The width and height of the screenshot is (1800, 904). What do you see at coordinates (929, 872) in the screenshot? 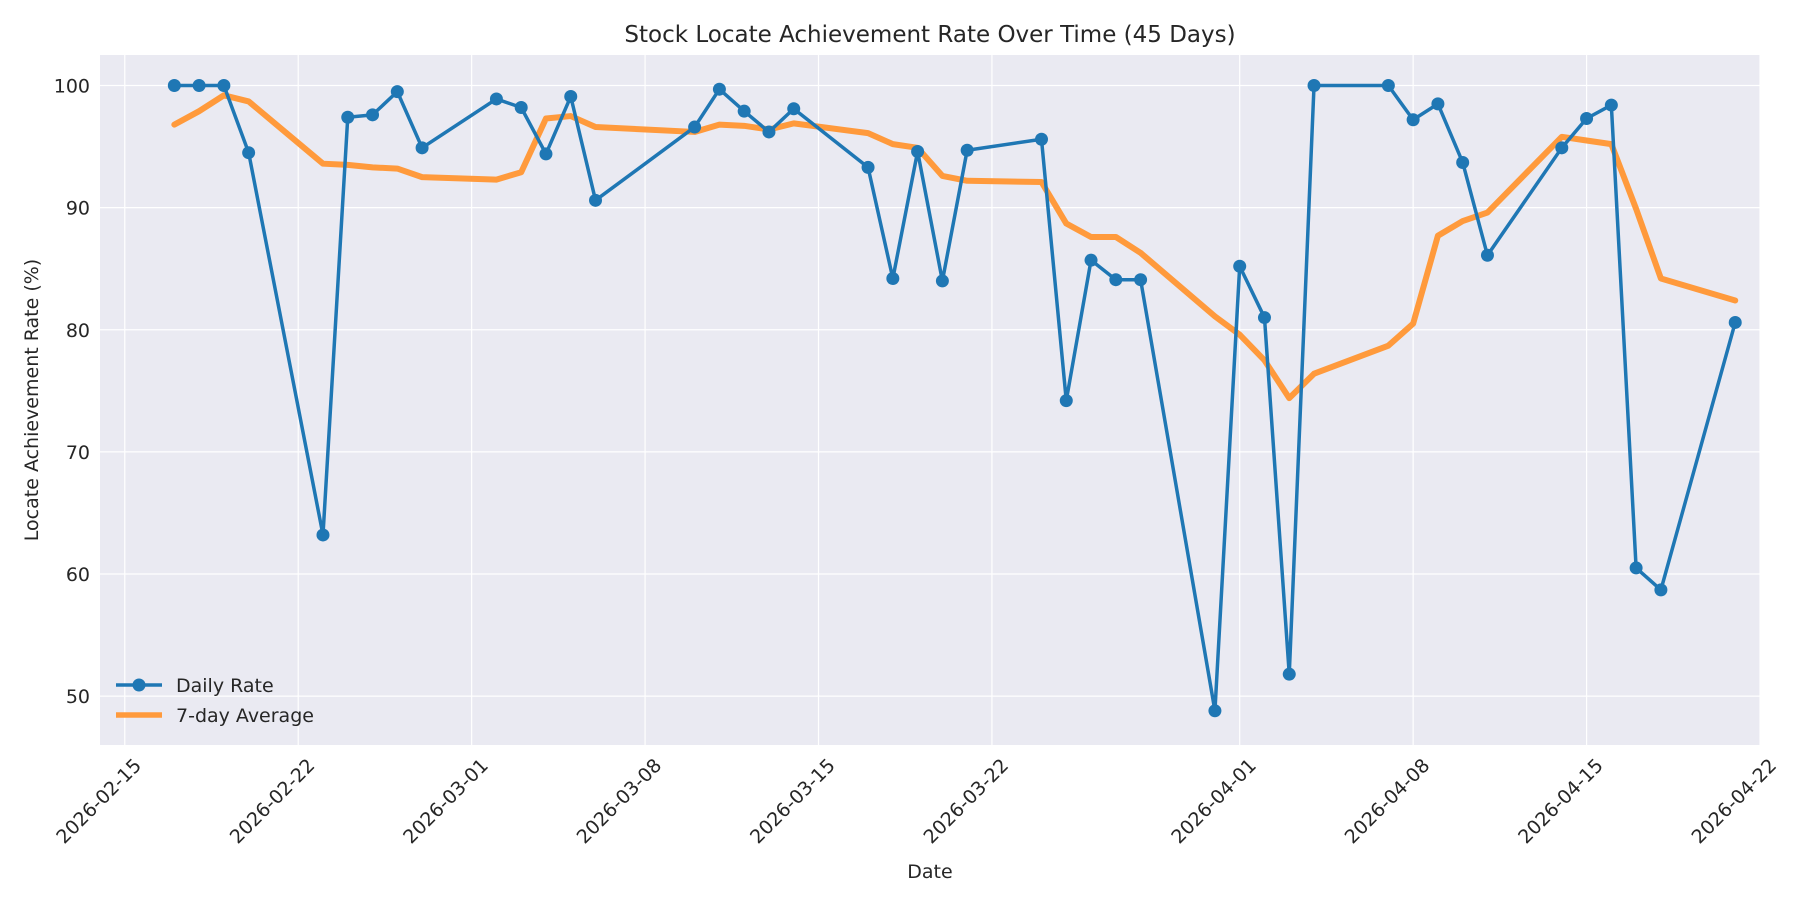
I see `x-axis-label: Date` at bounding box center [929, 872].